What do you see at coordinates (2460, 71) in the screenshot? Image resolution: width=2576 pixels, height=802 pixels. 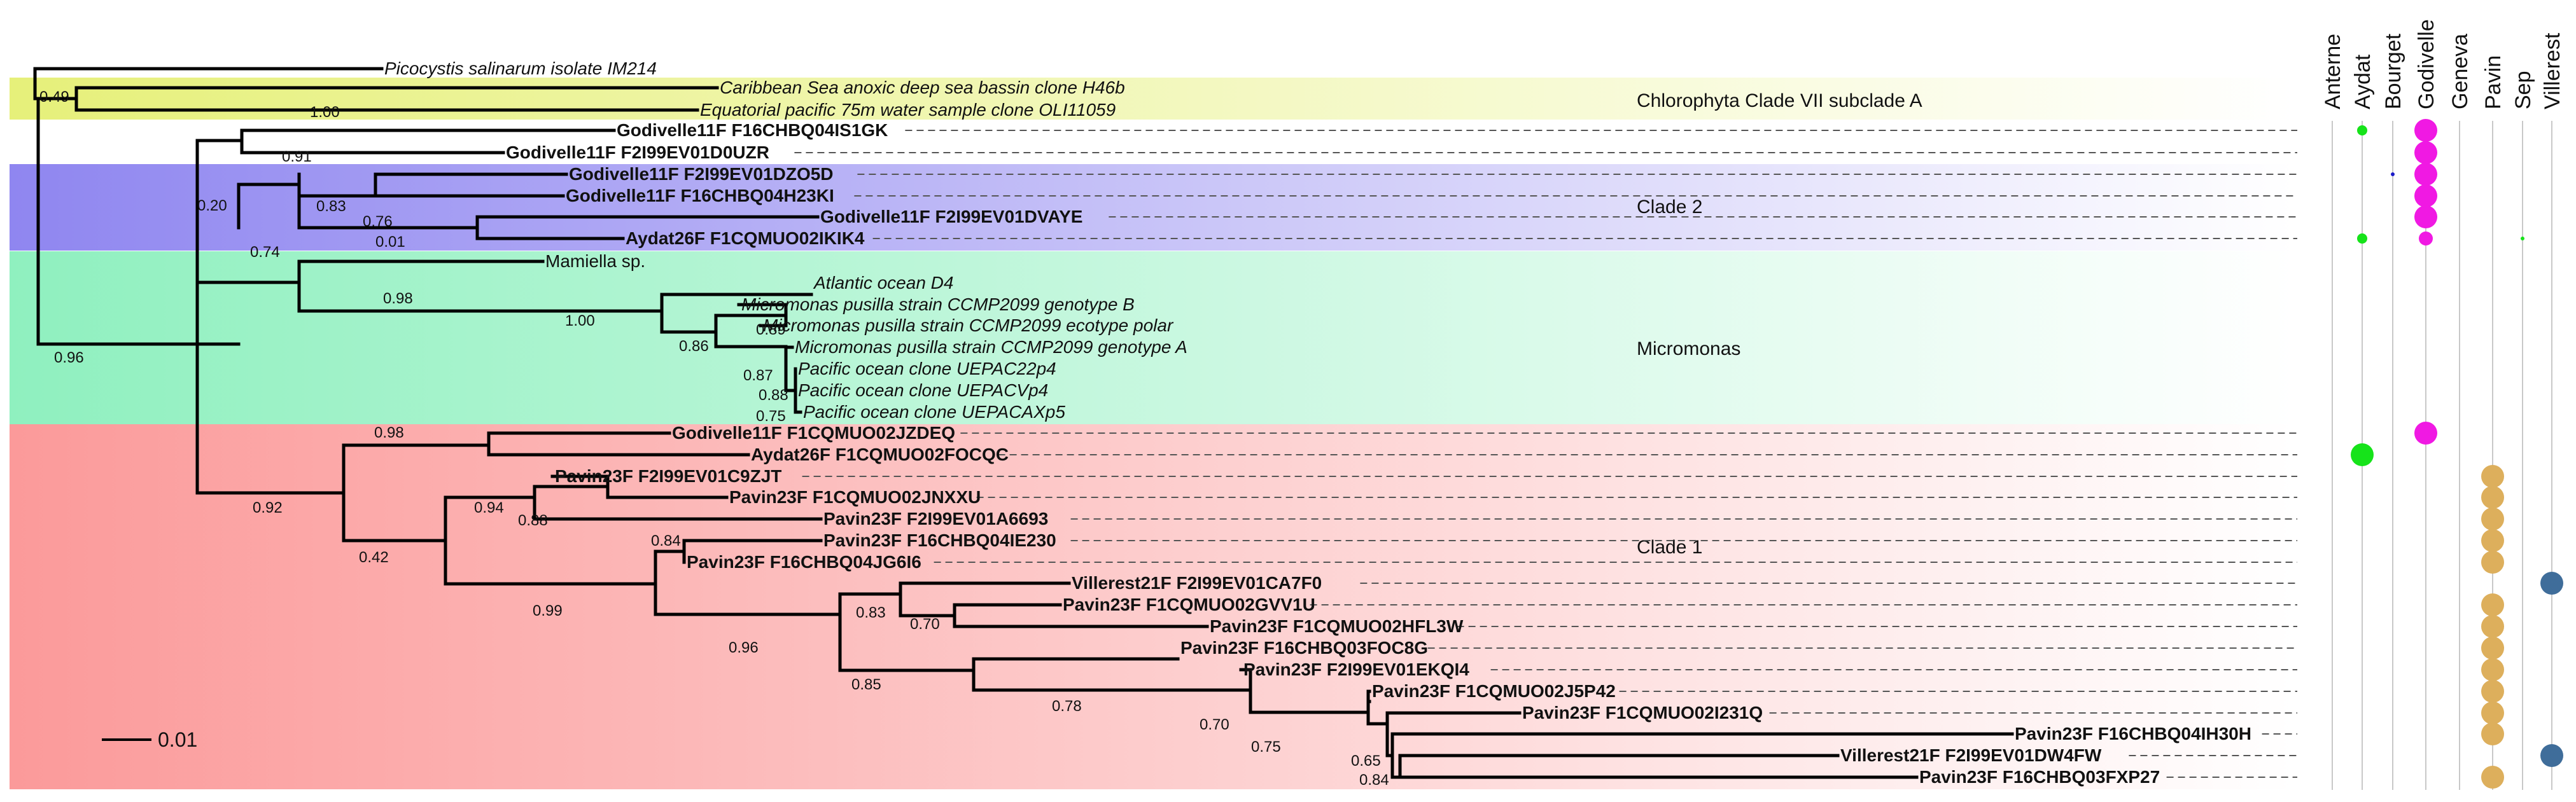 I see `lake-header: Geneva` at bounding box center [2460, 71].